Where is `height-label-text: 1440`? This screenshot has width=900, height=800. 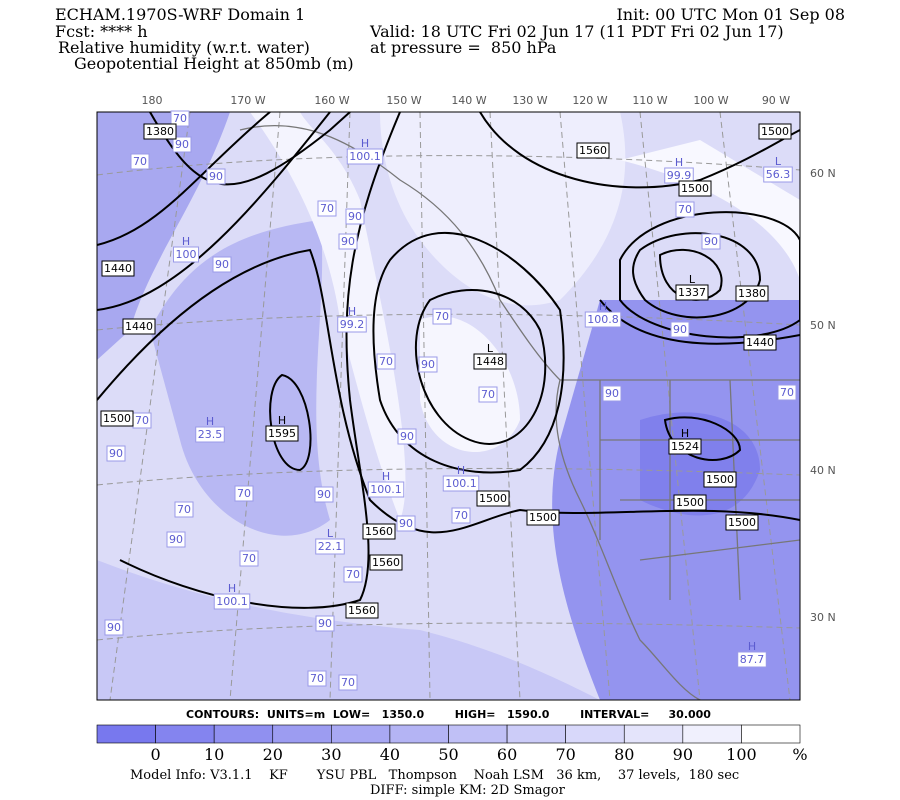 height-label-text: 1440 is located at coordinates (139, 326).